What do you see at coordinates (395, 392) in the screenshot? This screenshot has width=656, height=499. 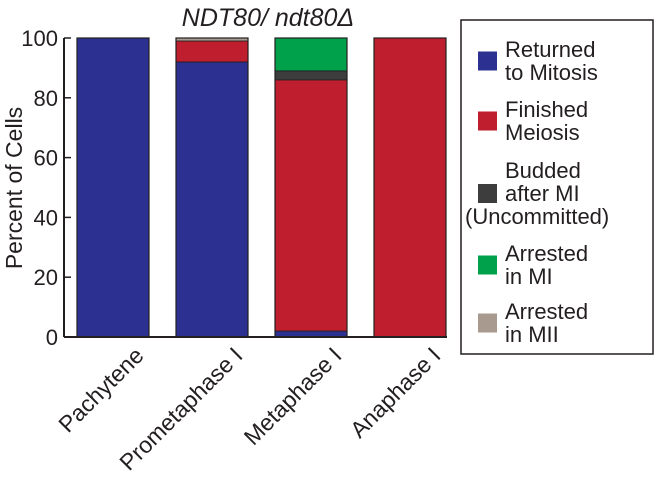 I see `x-tick-label: Anaphase I` at bounding box center [395, 392].